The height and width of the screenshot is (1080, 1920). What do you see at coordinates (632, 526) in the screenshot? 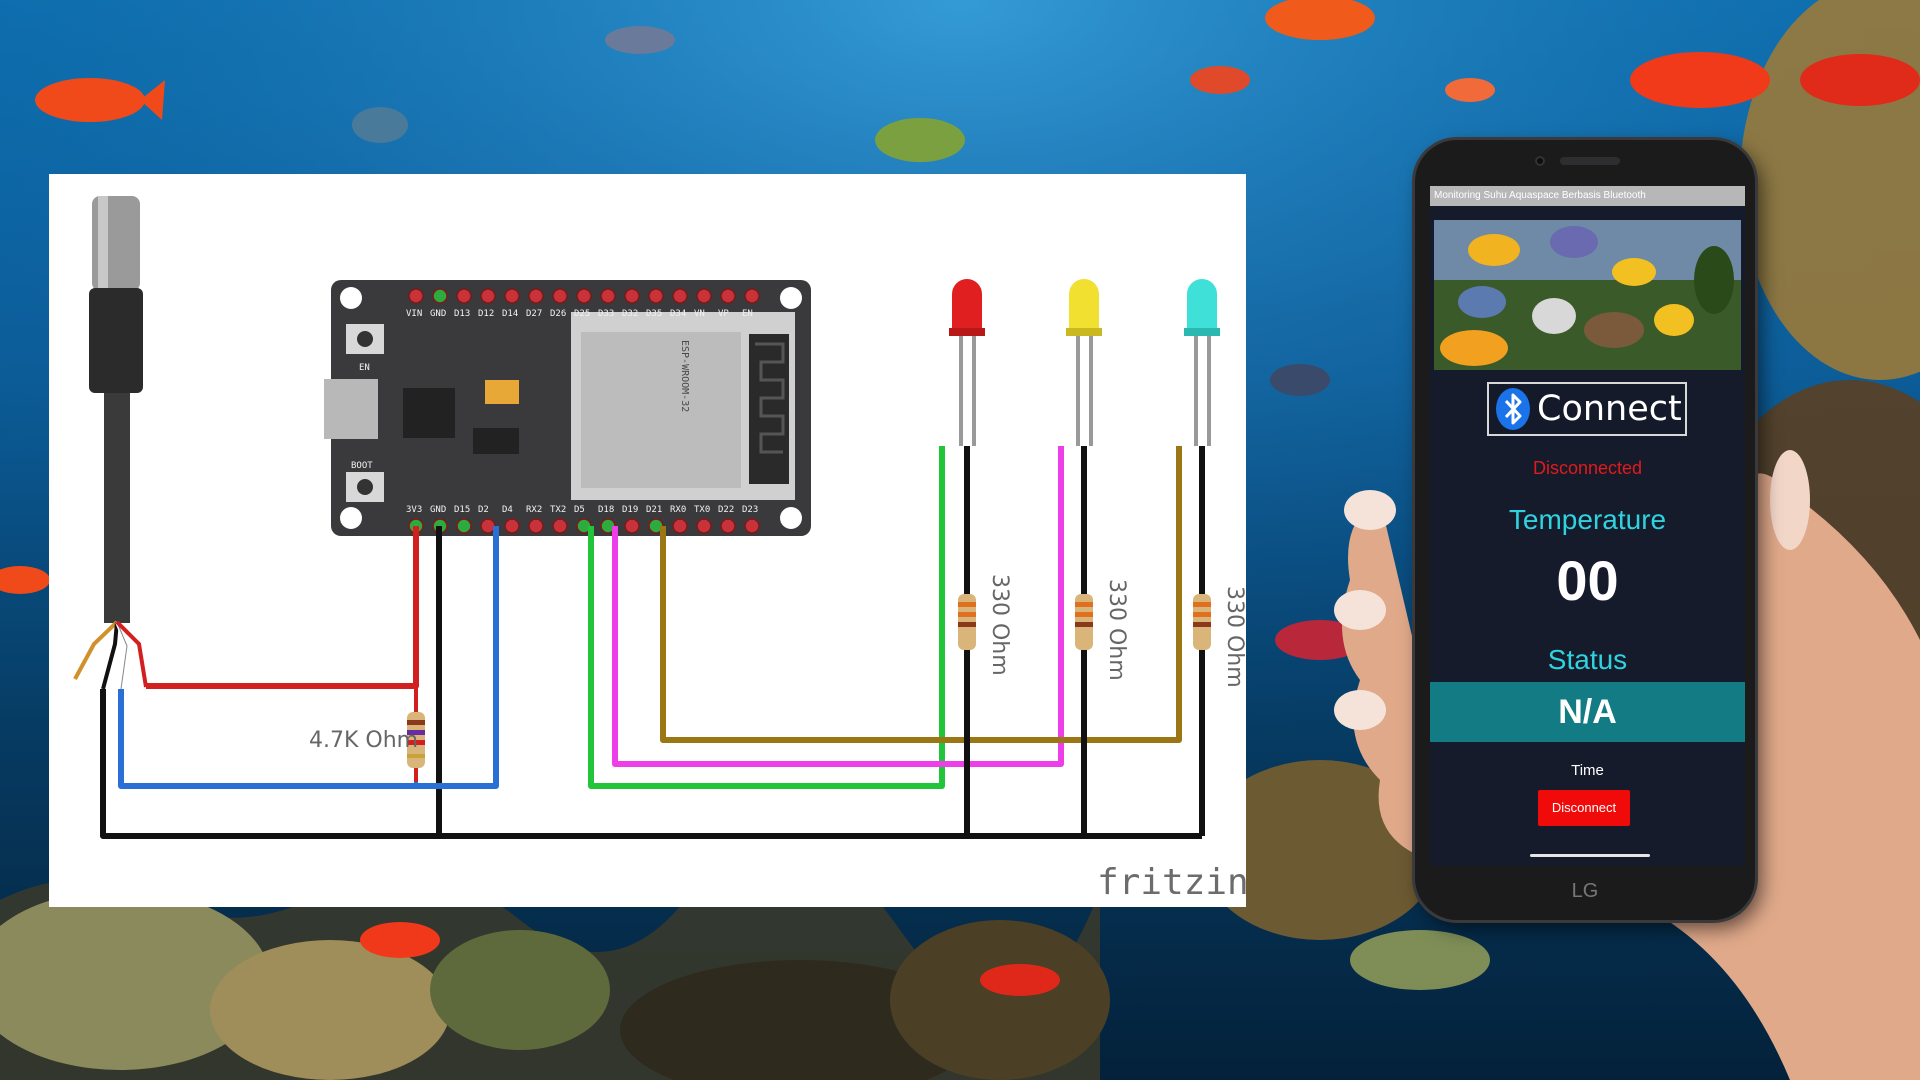
I see `bot-pin-d19` at bounding box center [632, 526].